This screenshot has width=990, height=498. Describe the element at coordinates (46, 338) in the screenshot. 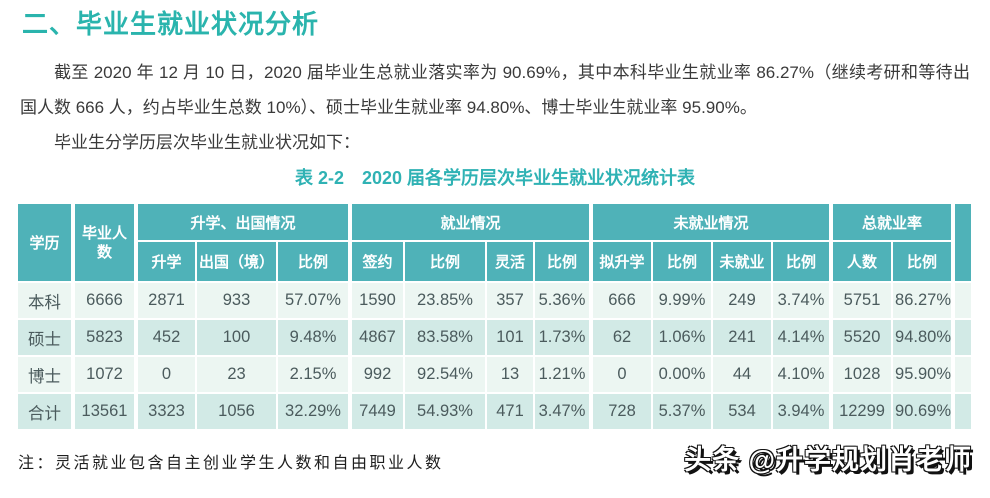

I see `row-label: 硕士` at that location.